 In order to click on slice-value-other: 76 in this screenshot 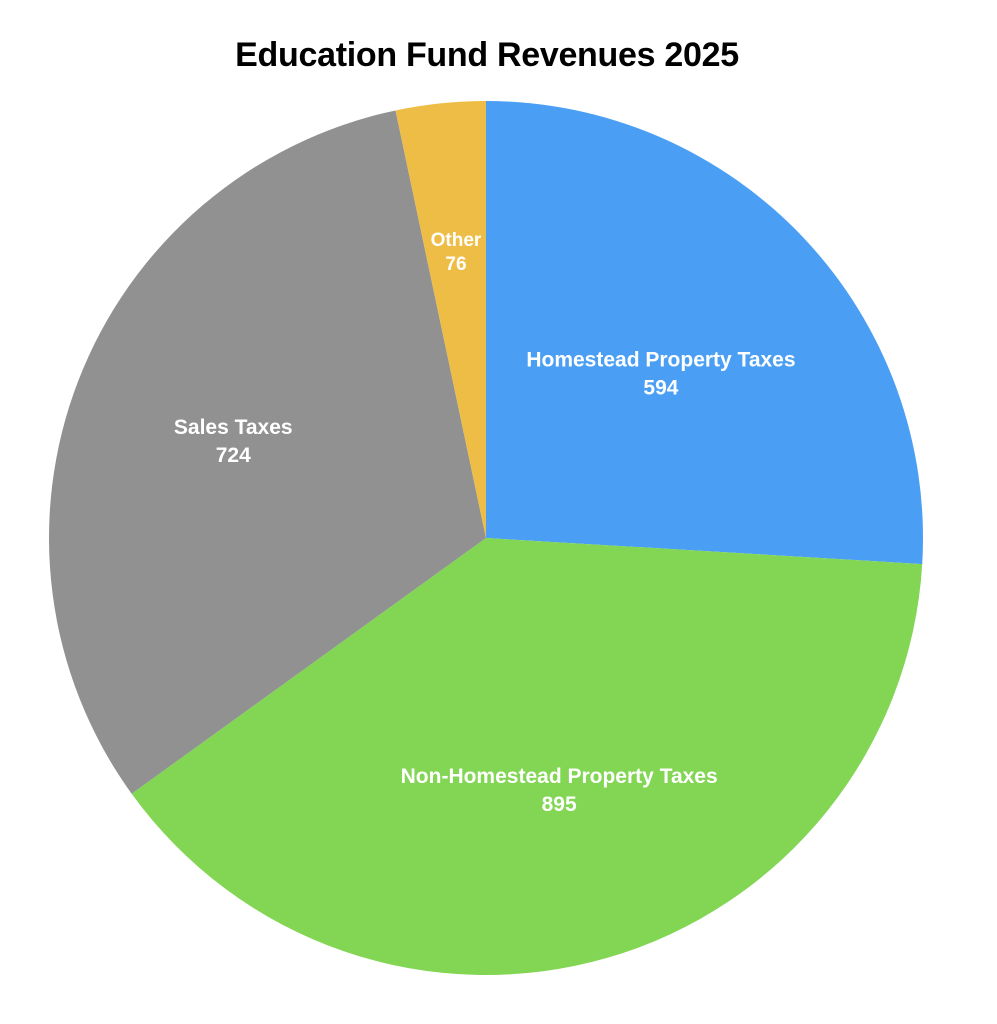, I will do `click(455, 264)`.